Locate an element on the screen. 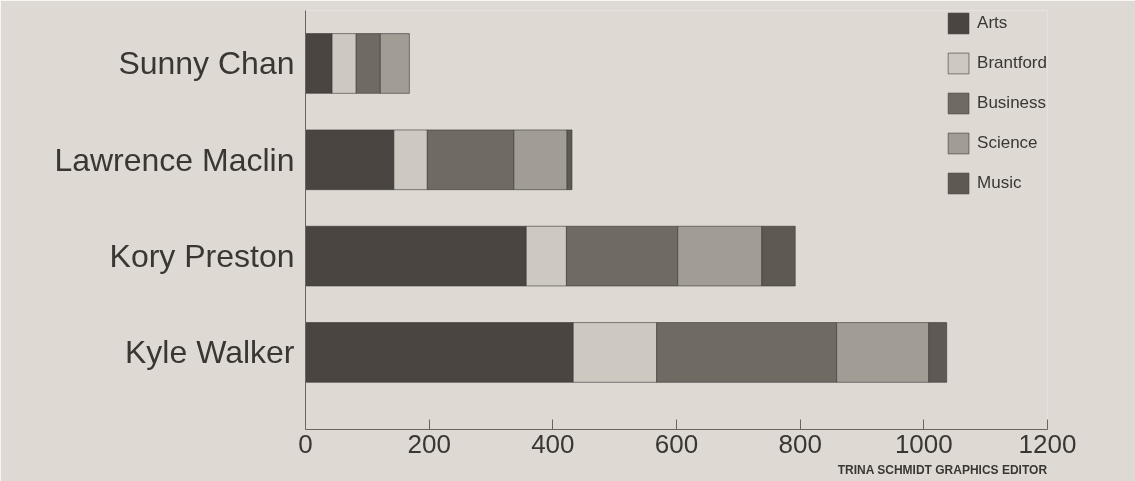 The image size is (1135, 481). legend-label: Music is located at coordinates (999, 183).